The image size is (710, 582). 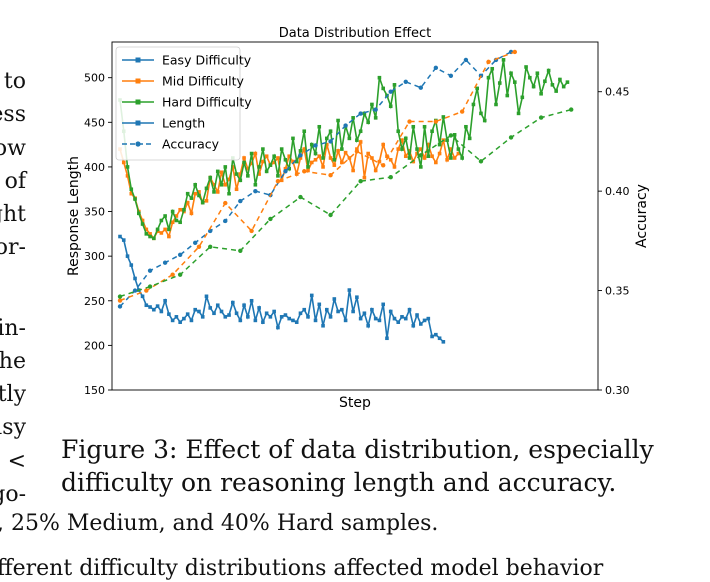 What do you see at coordinates (617, 390) in the screenshot?
I see `y2-tick-label: 0.30` at bounding box center [617, 390].